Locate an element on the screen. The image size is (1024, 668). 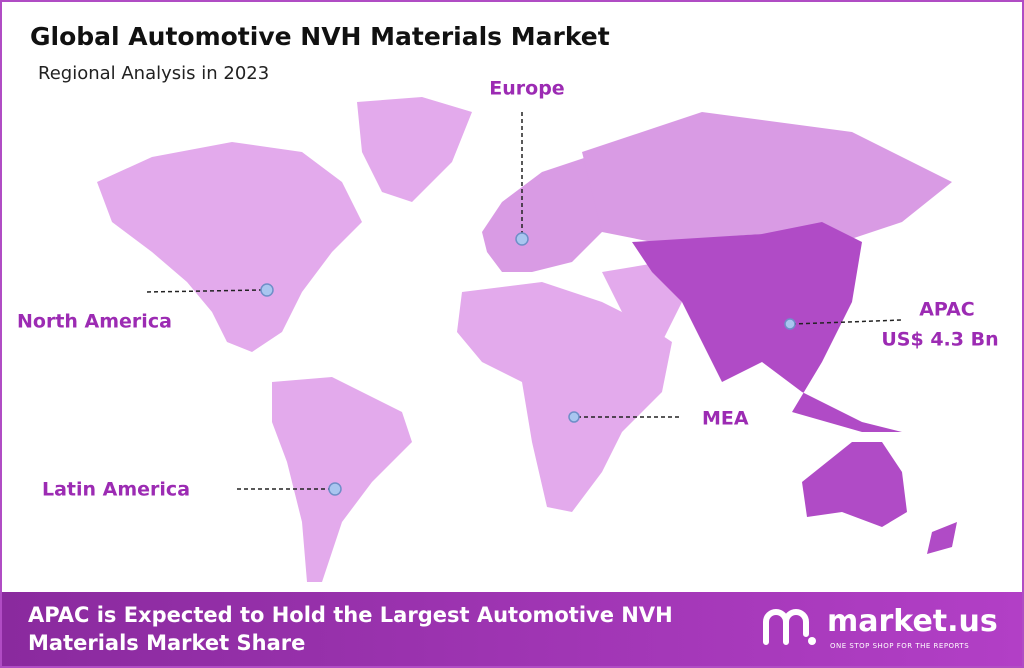
logo-icon is located at coordinates (789, 627).